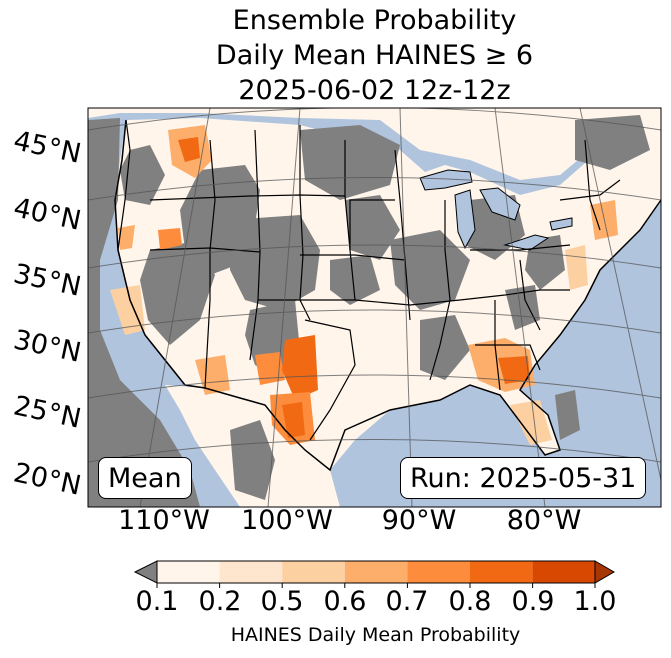 This screenshot has height=658, width=671. What do you see at coordinates (470, 601) in the screenshot?
I see `colorbar-tick-5: 0.8` at bounding box center [470, 601].